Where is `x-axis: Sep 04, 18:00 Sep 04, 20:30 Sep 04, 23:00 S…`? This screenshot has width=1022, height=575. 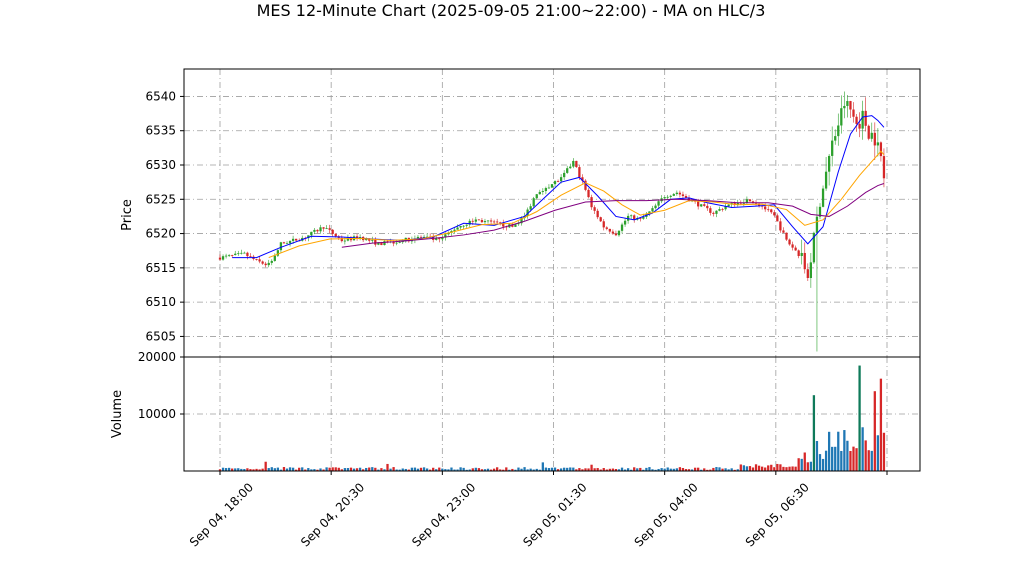
x-axis: Sep 04, 18:00 Sep 04, 20:30 Sep 04, 23:00 S… is located at coordinates (537, 510).